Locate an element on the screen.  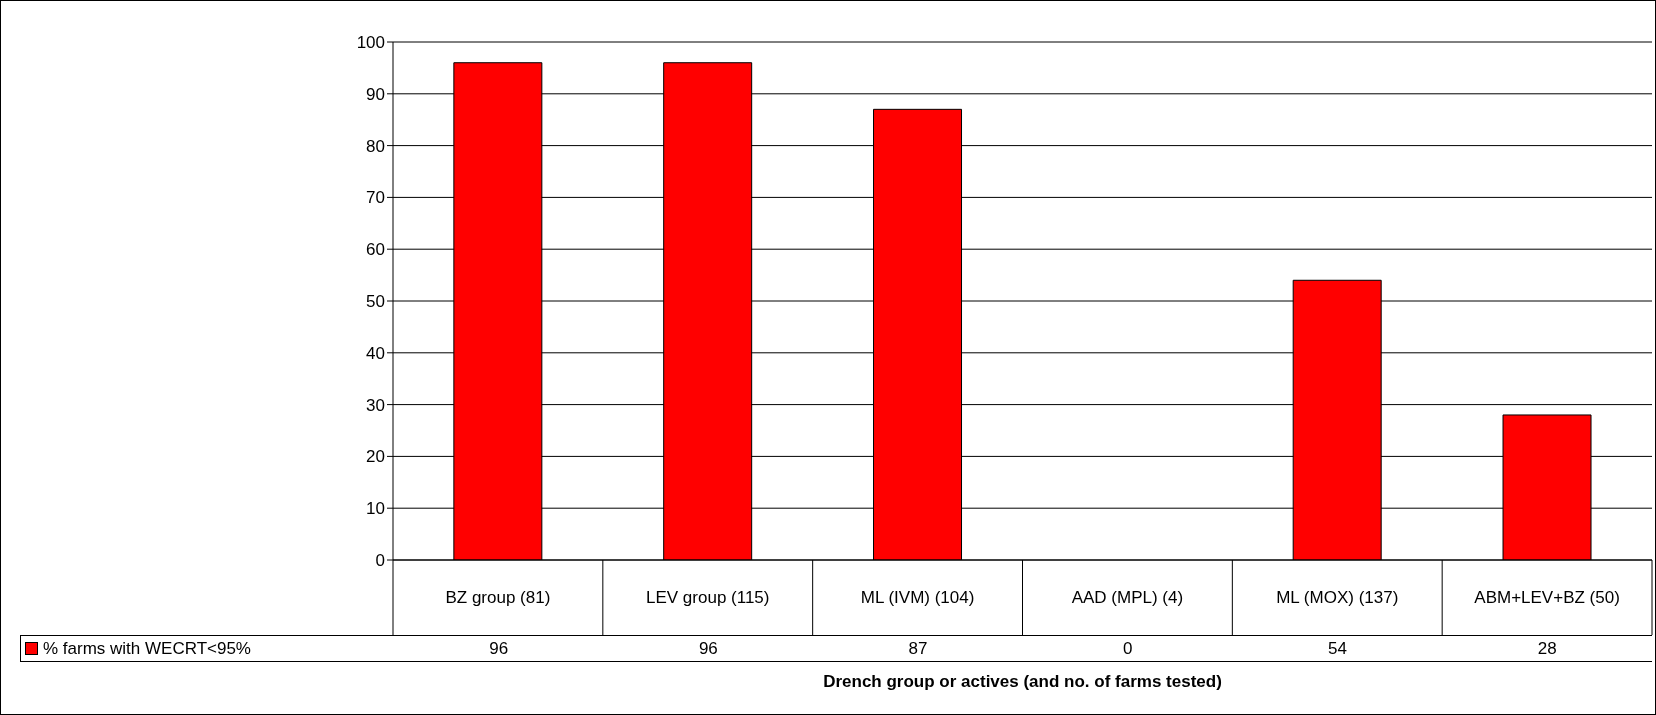
data-label: 87 is located at coordinates (918, 649).